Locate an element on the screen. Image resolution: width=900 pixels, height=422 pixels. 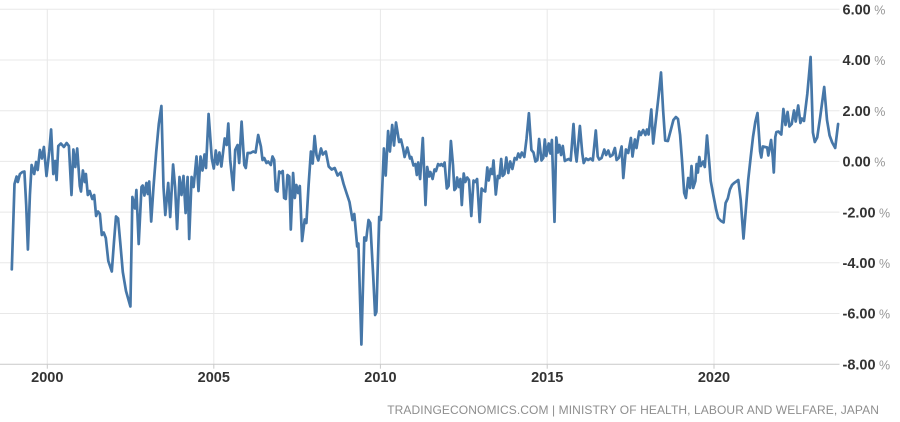
svg-text: -6.00 % is located at coordinates (867, 315).